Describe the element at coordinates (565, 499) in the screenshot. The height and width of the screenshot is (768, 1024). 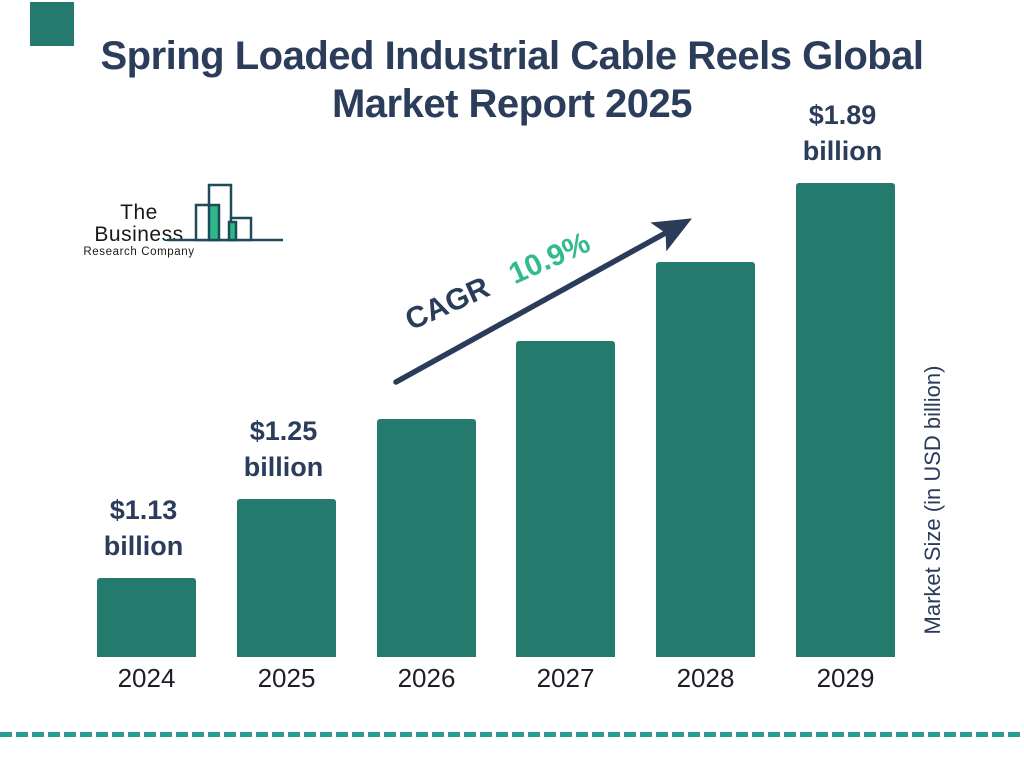
I see `bar-2027` at that location.